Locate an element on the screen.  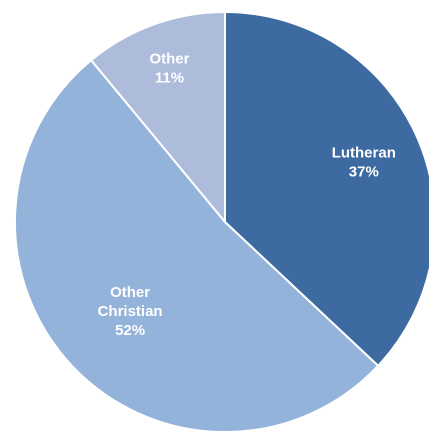
pie-label-lutheran: Lutheran 37% is located at coordinates (364, 163).